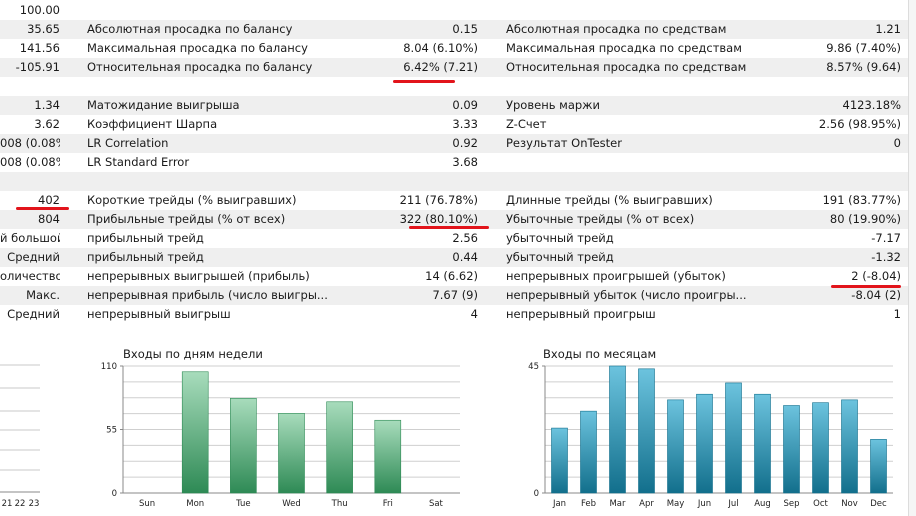 The height and width of the screenshot is (516, 916). I want to click on x-tick-label: Apr, so click(646, 504).